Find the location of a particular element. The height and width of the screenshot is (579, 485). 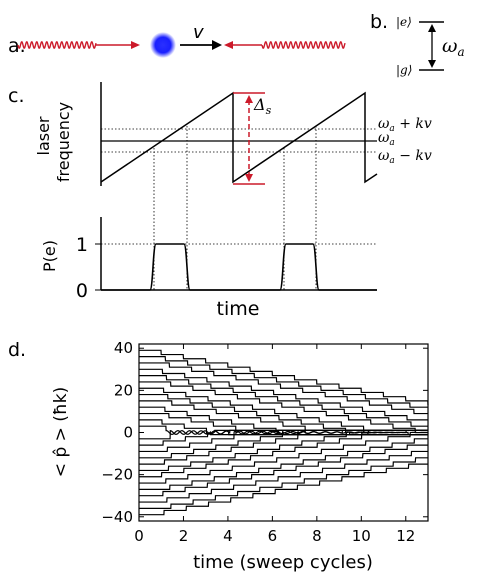

y-tick-label: 40 is located at coordinates (123, 348).